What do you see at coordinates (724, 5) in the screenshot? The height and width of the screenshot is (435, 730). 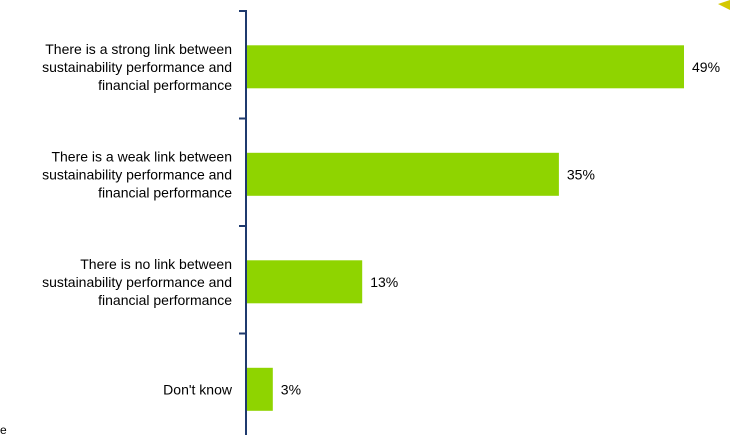 I see `corner-mark` at bounding box center [724, 5].